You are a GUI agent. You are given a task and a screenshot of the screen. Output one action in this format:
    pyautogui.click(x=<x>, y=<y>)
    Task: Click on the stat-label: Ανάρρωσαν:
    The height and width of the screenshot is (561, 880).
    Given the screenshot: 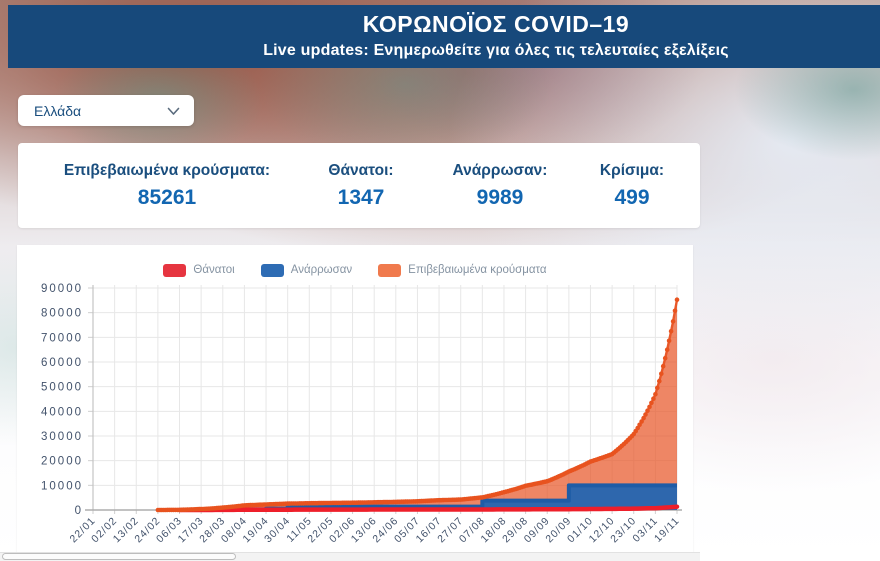 What is the action you would take?
    pyautogui.click(x=500, y=170)
    